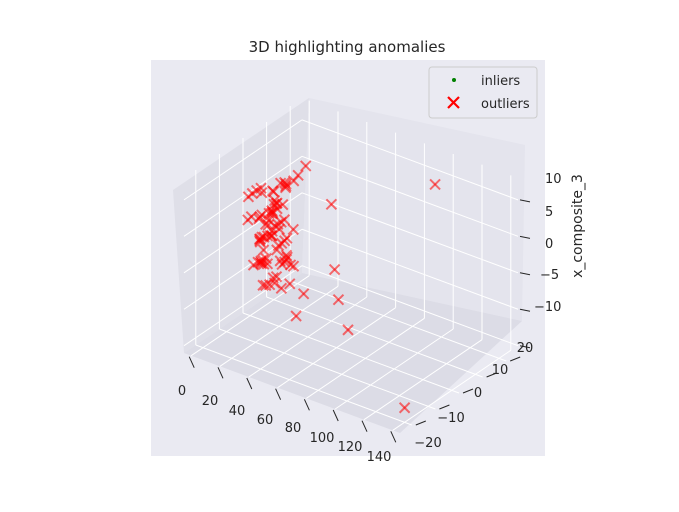 The image size is (679, 512). I want to click on y-tick-label: 10, so click(500, 370).